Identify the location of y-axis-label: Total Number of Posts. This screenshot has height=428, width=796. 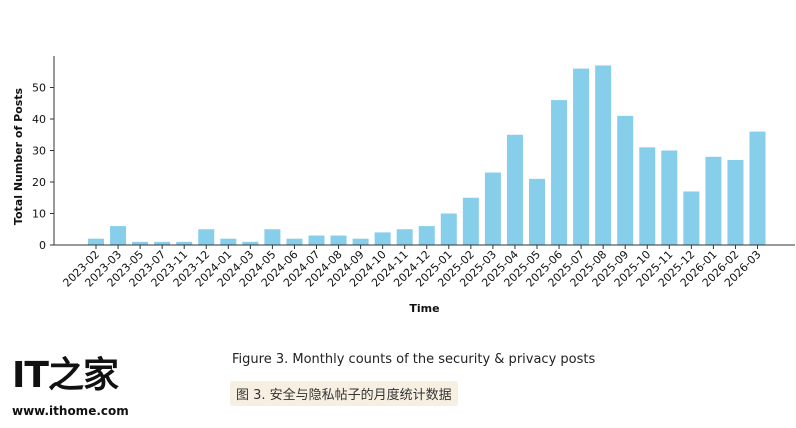
(18, 156).